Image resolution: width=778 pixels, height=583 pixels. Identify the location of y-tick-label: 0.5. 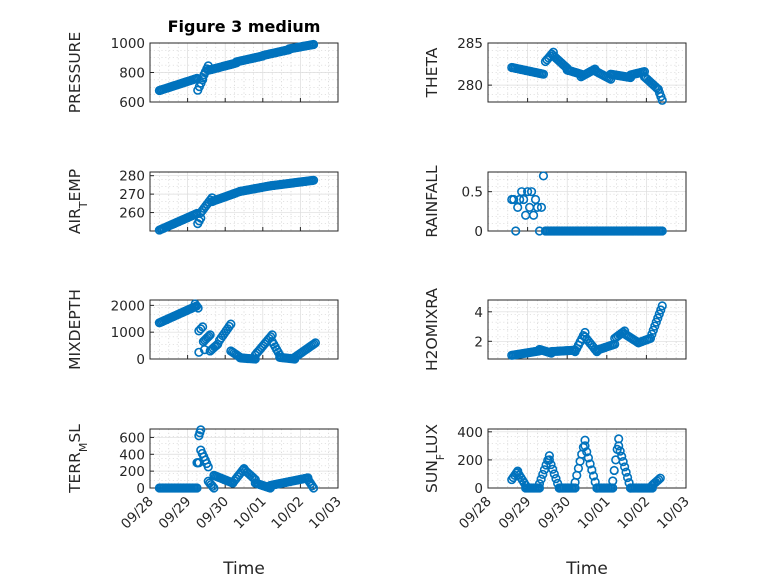
(472, 193).